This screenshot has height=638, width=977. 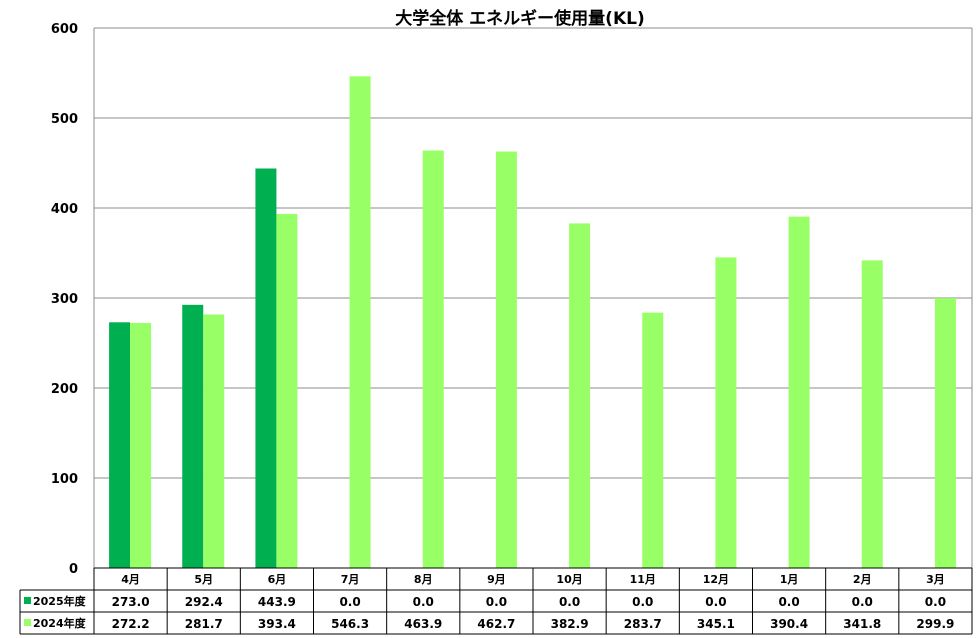 I want to click on y-tick-label: 200, so click(x=64, y=389).